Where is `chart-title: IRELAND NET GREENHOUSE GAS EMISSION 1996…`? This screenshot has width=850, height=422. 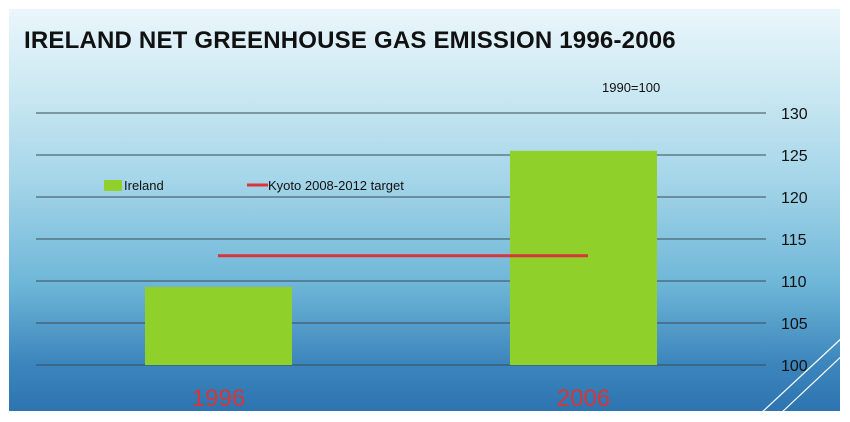 chart-title: IRELAND NET GREENHOUSE GAS EMISSION 1996… is located at coordinates (350, 40).